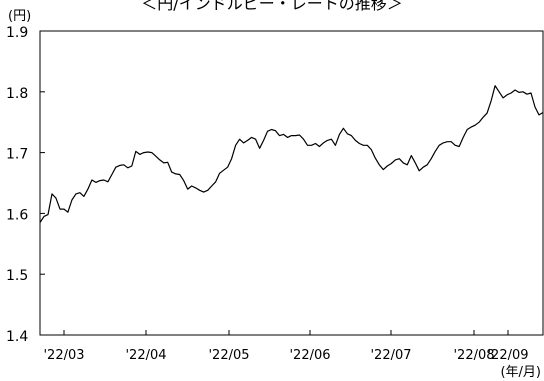 The image size is (544, 381). Describe the element at coordinates (17, 337) in the screenshot. I see `y-tick-label: 1.4` at that location.